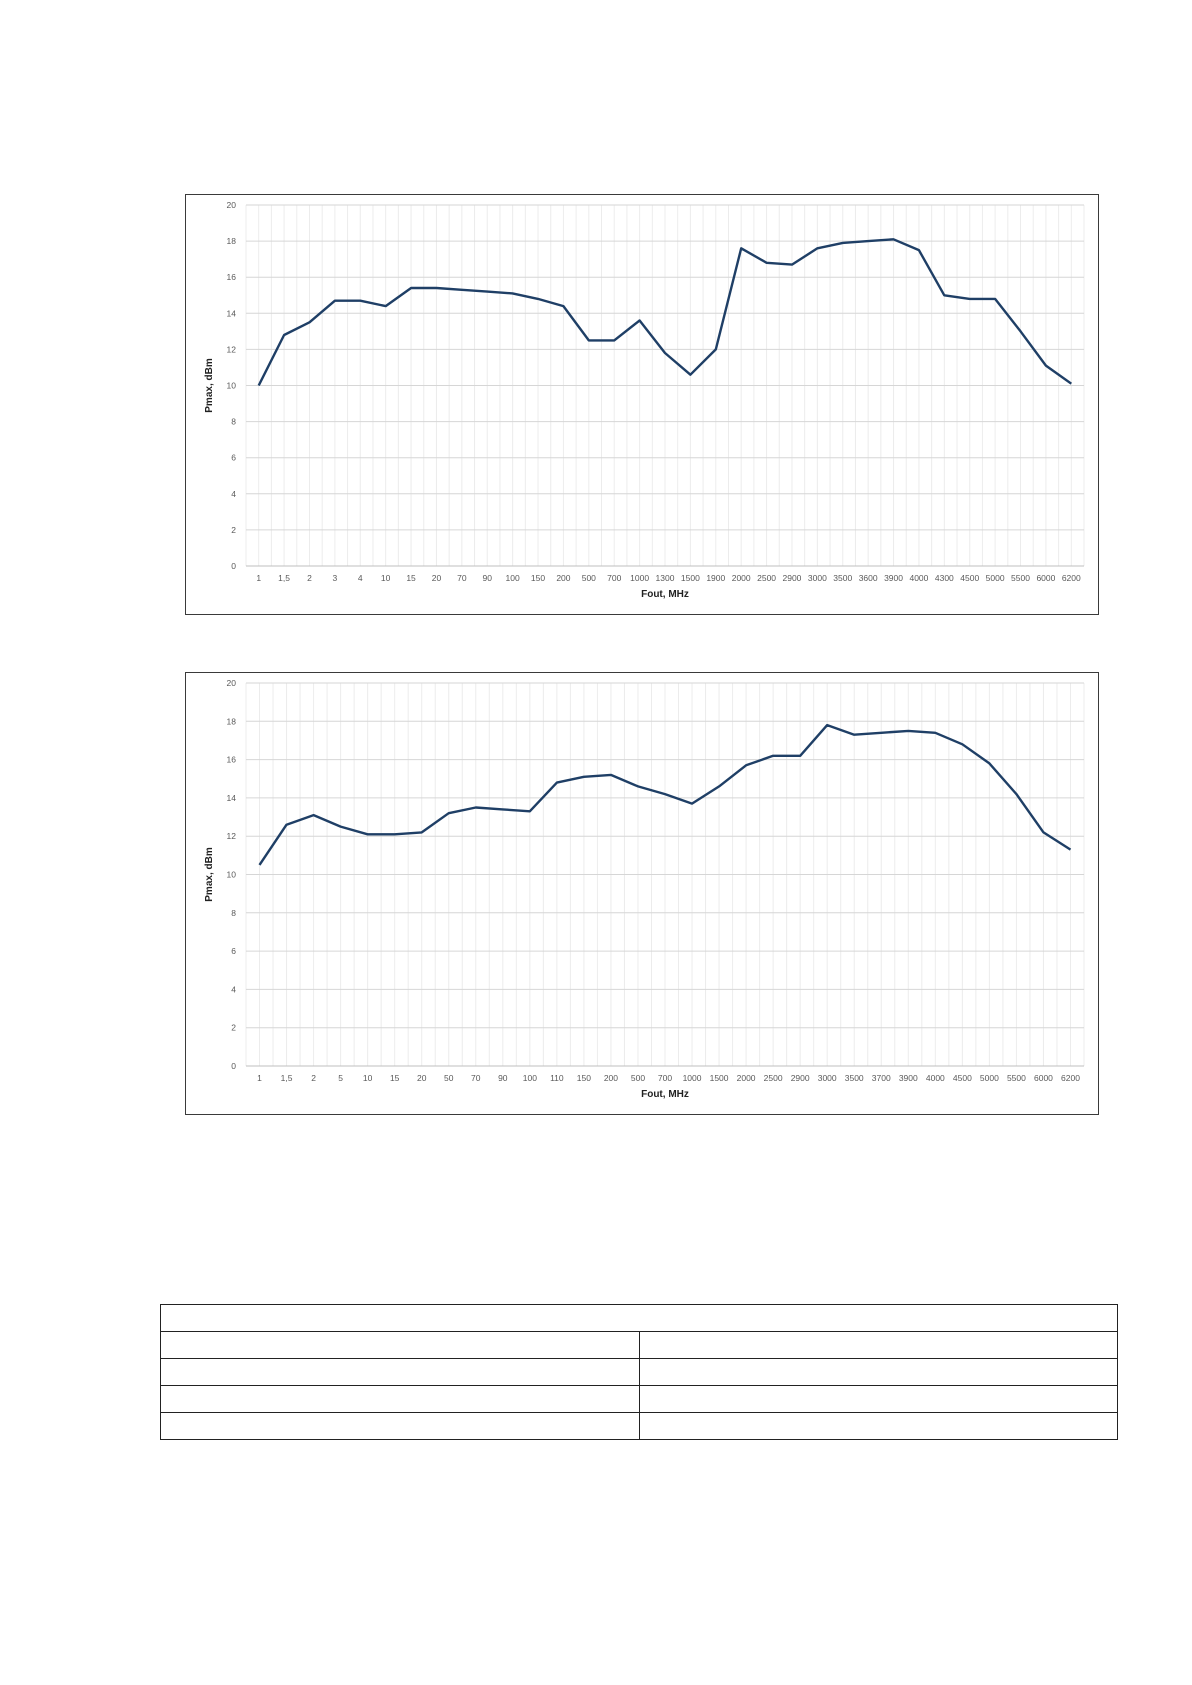  I want to click on x-tick-label: 2900, so click(800, 1078).